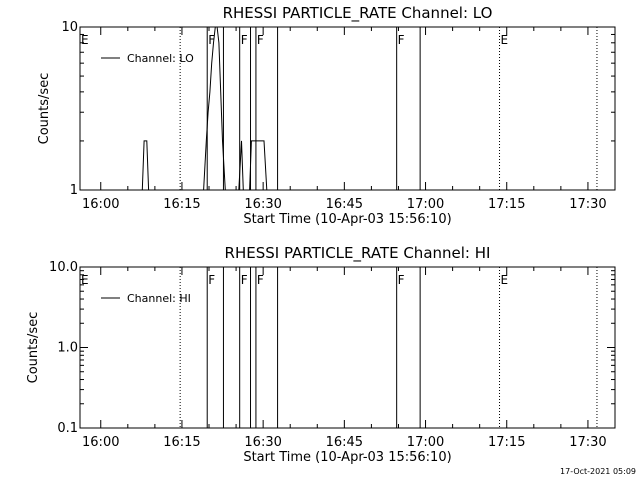 The image size is (640, 480). I want to click on y-tick-label: 0.1, so click(67, 428).